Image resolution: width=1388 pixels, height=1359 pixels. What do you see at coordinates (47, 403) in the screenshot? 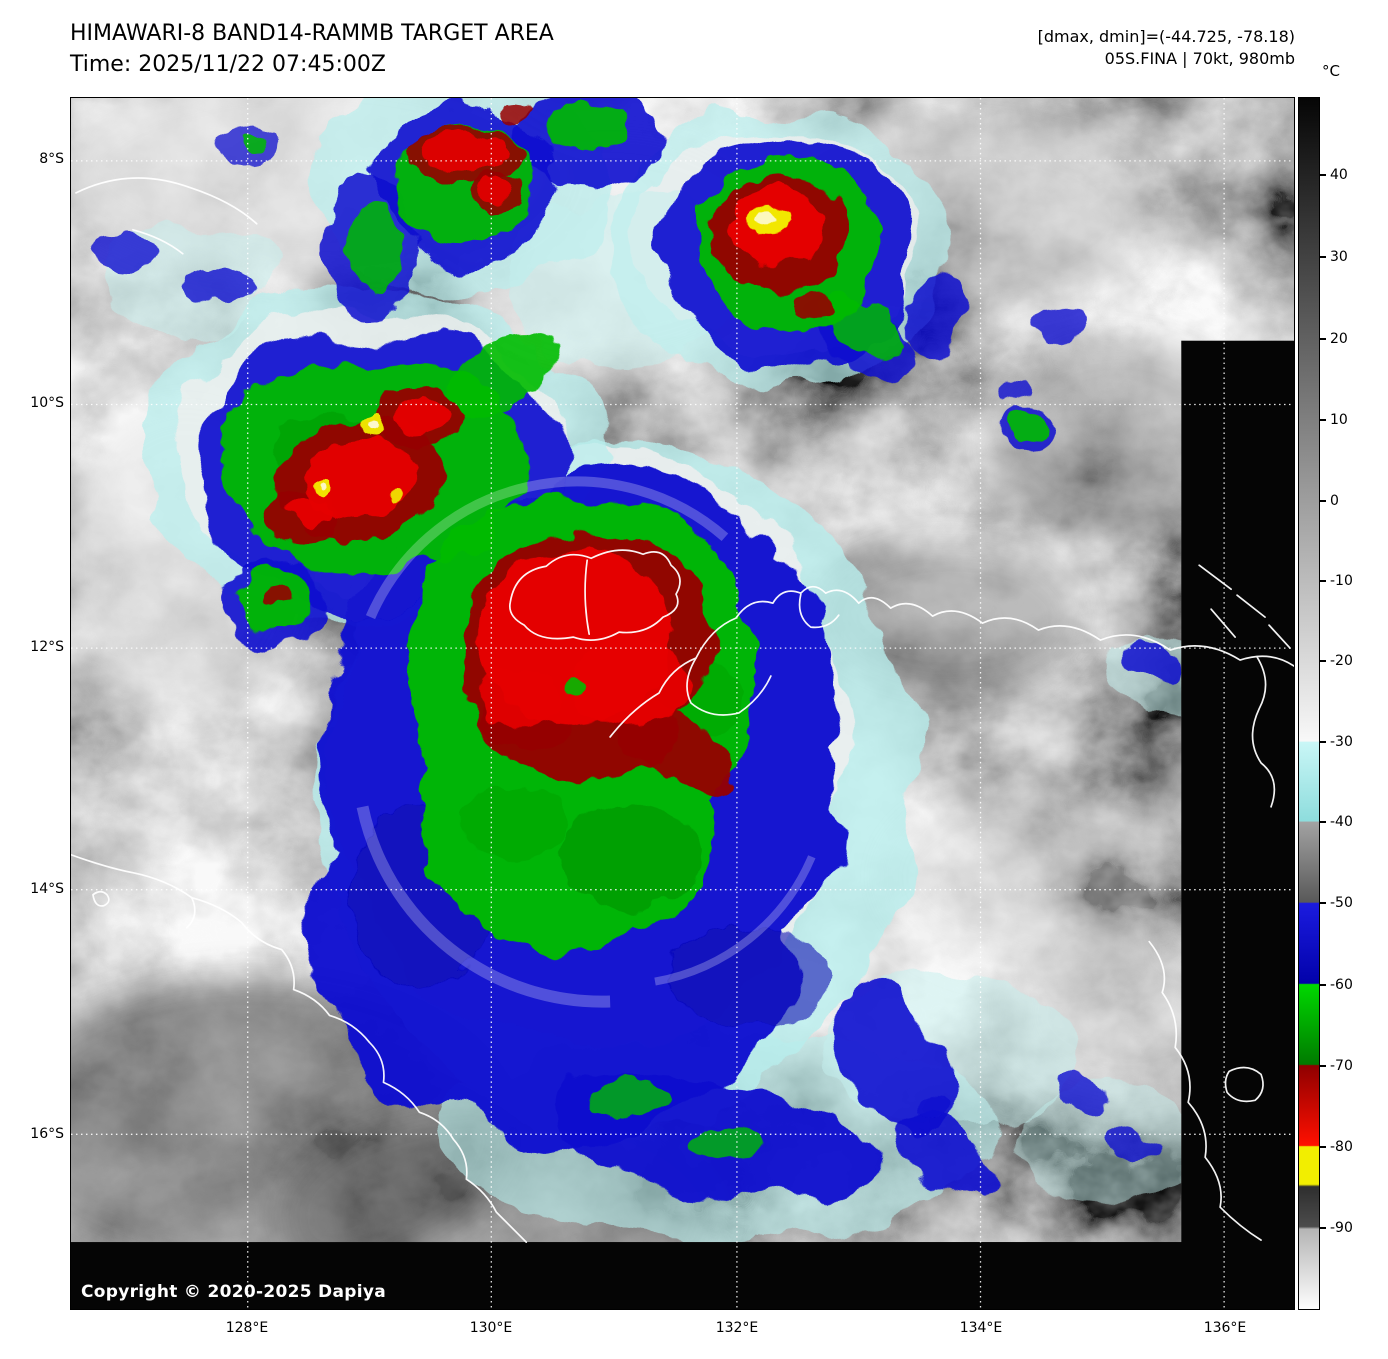
I see `lat-label-10s: 10°S` at bounding box center [47, 403].